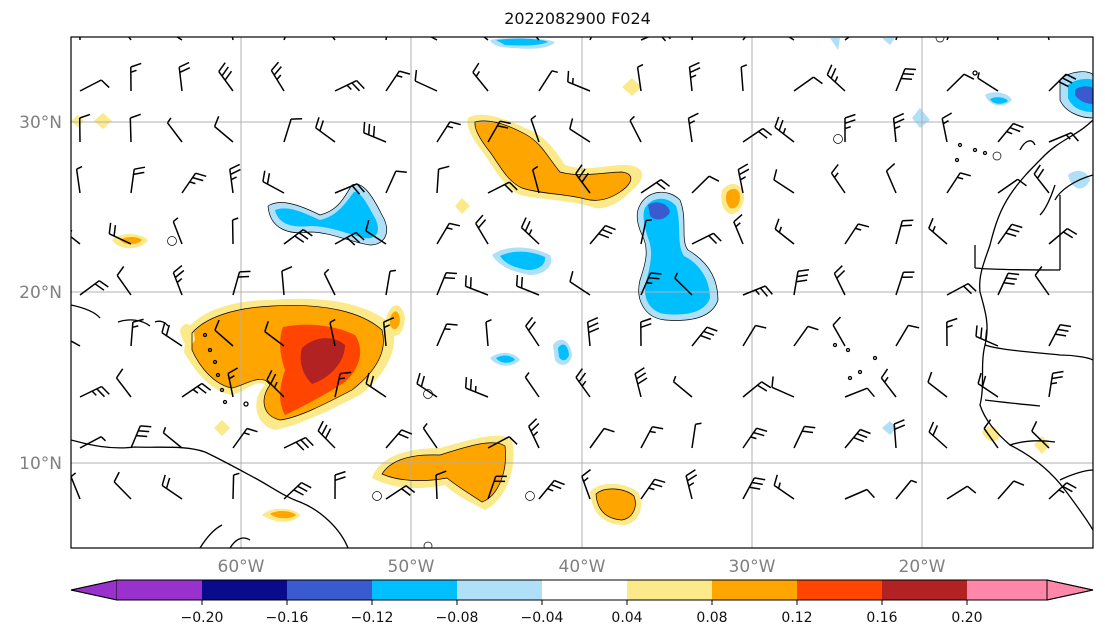 The height and width of the screenshot is (639, 1105). What do you see at coordinates (202, 618) in the screenshot?
I see `colorbar-tick-label: −0.20` at bounding box center [202, 618].